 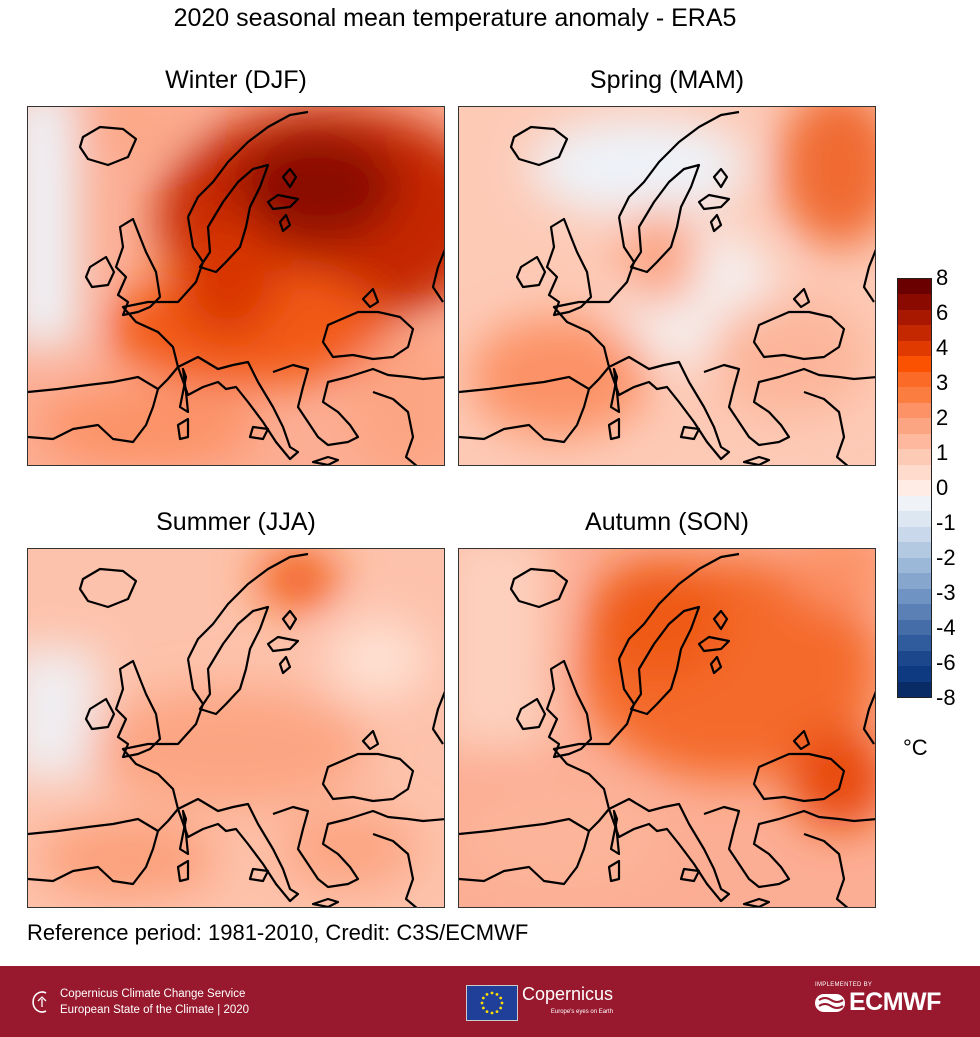 What do you see at coordinates (946, 592) in the screenshot?
I see `colorbar-tick-label: -3` at bounding box center [946, 592].